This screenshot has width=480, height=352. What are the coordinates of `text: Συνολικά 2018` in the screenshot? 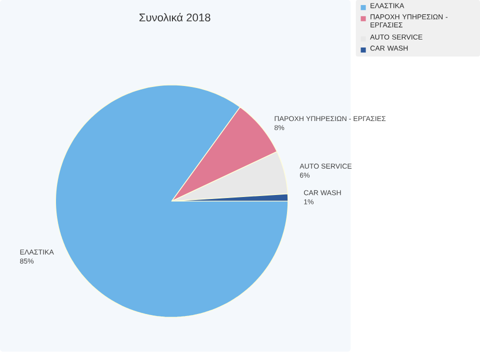 It's located at (174, 17).